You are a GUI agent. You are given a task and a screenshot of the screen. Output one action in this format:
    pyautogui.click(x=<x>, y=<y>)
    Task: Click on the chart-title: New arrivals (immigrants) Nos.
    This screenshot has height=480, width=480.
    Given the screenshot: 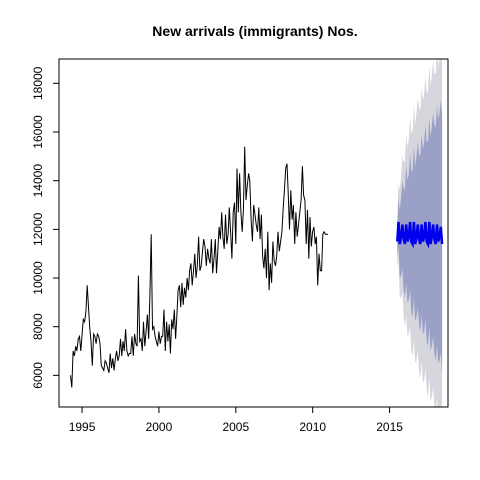 What is the action you would take?
    pyautogui.click(x=254, y=31)
    